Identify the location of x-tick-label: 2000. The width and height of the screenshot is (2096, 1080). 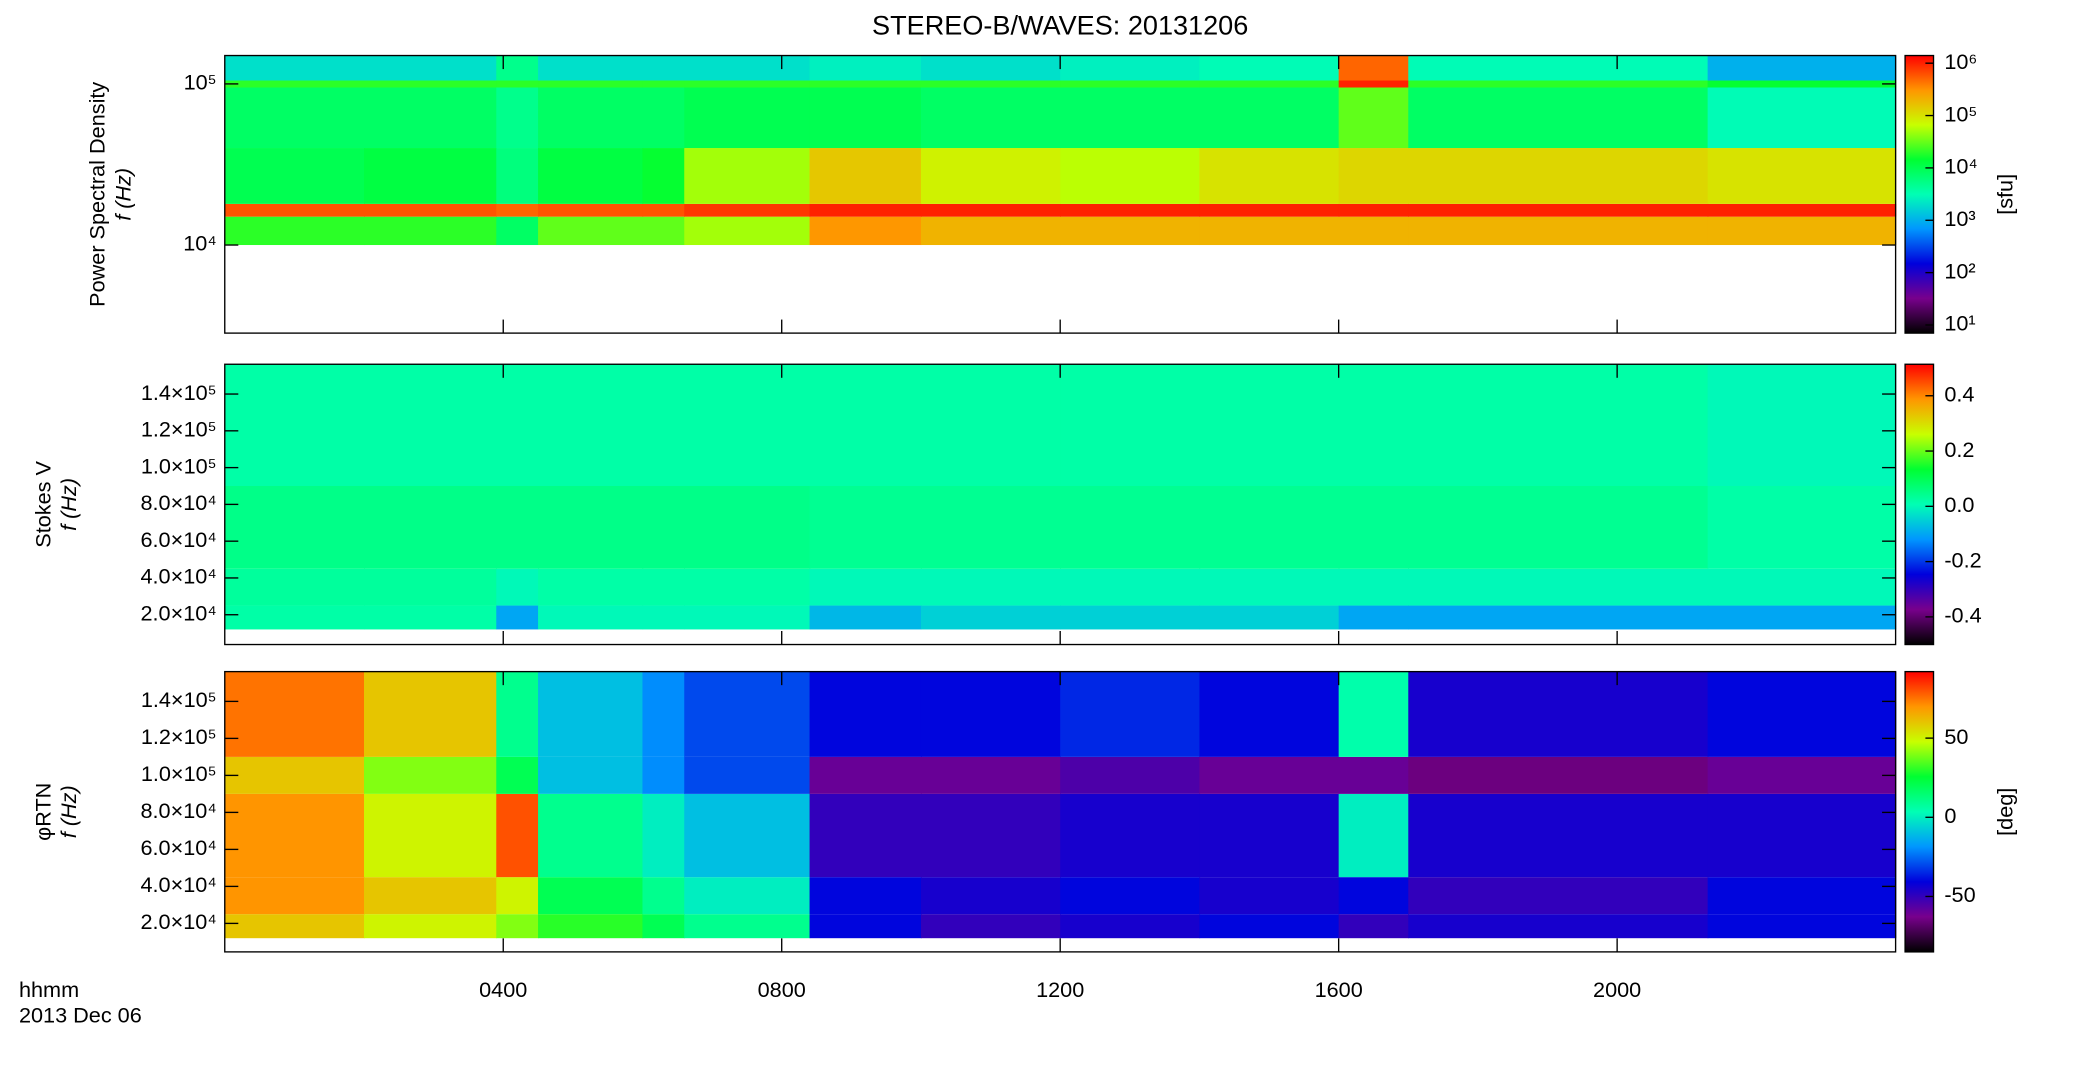
(1617, 989).